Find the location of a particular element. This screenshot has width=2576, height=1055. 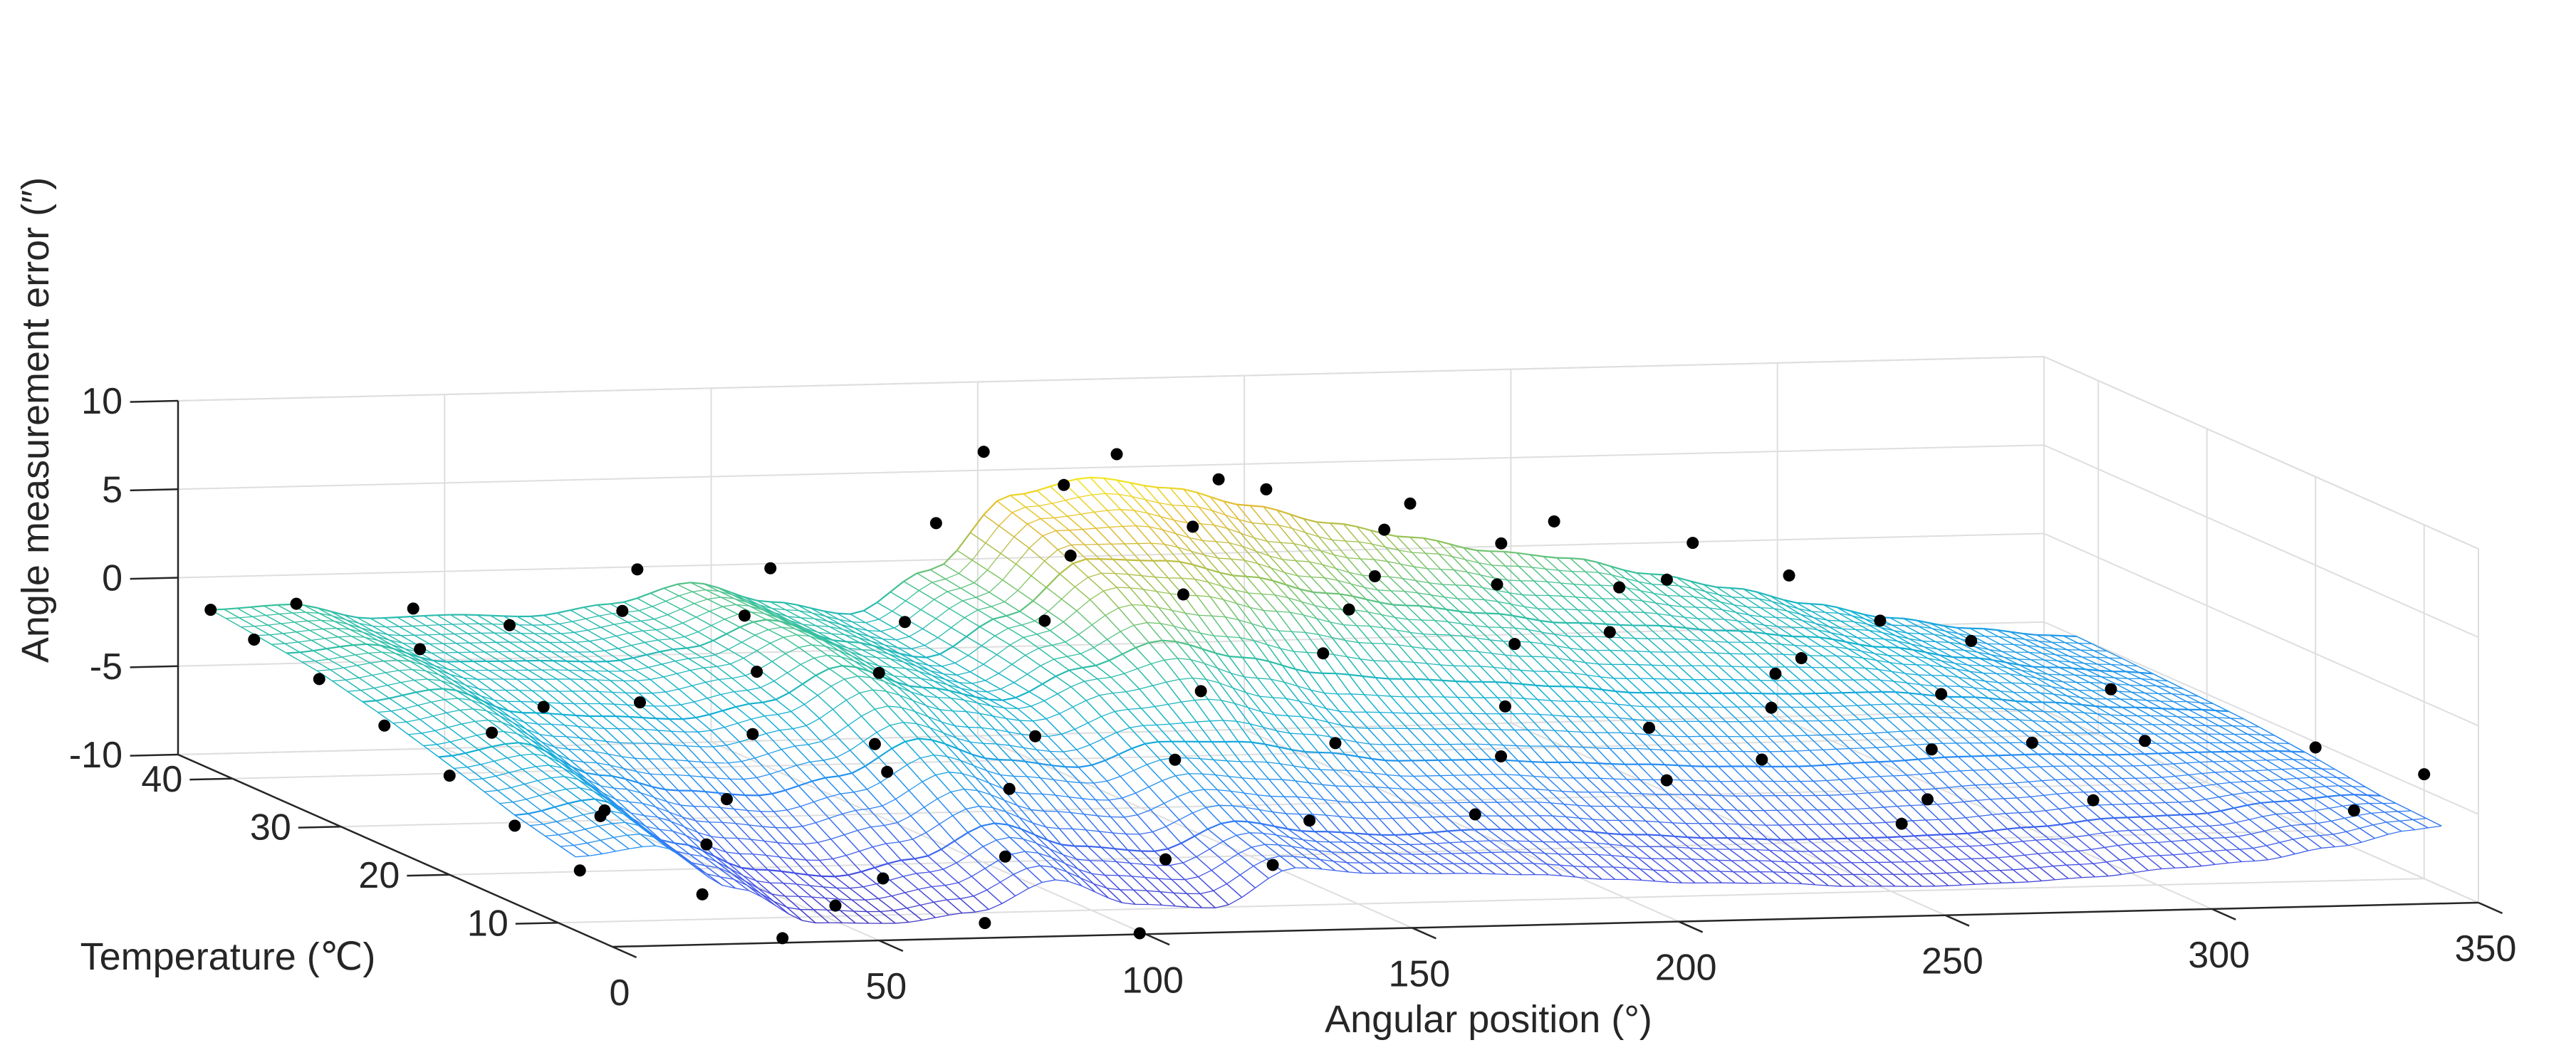

gridline-back-z is located at coordinates (1111, 555).